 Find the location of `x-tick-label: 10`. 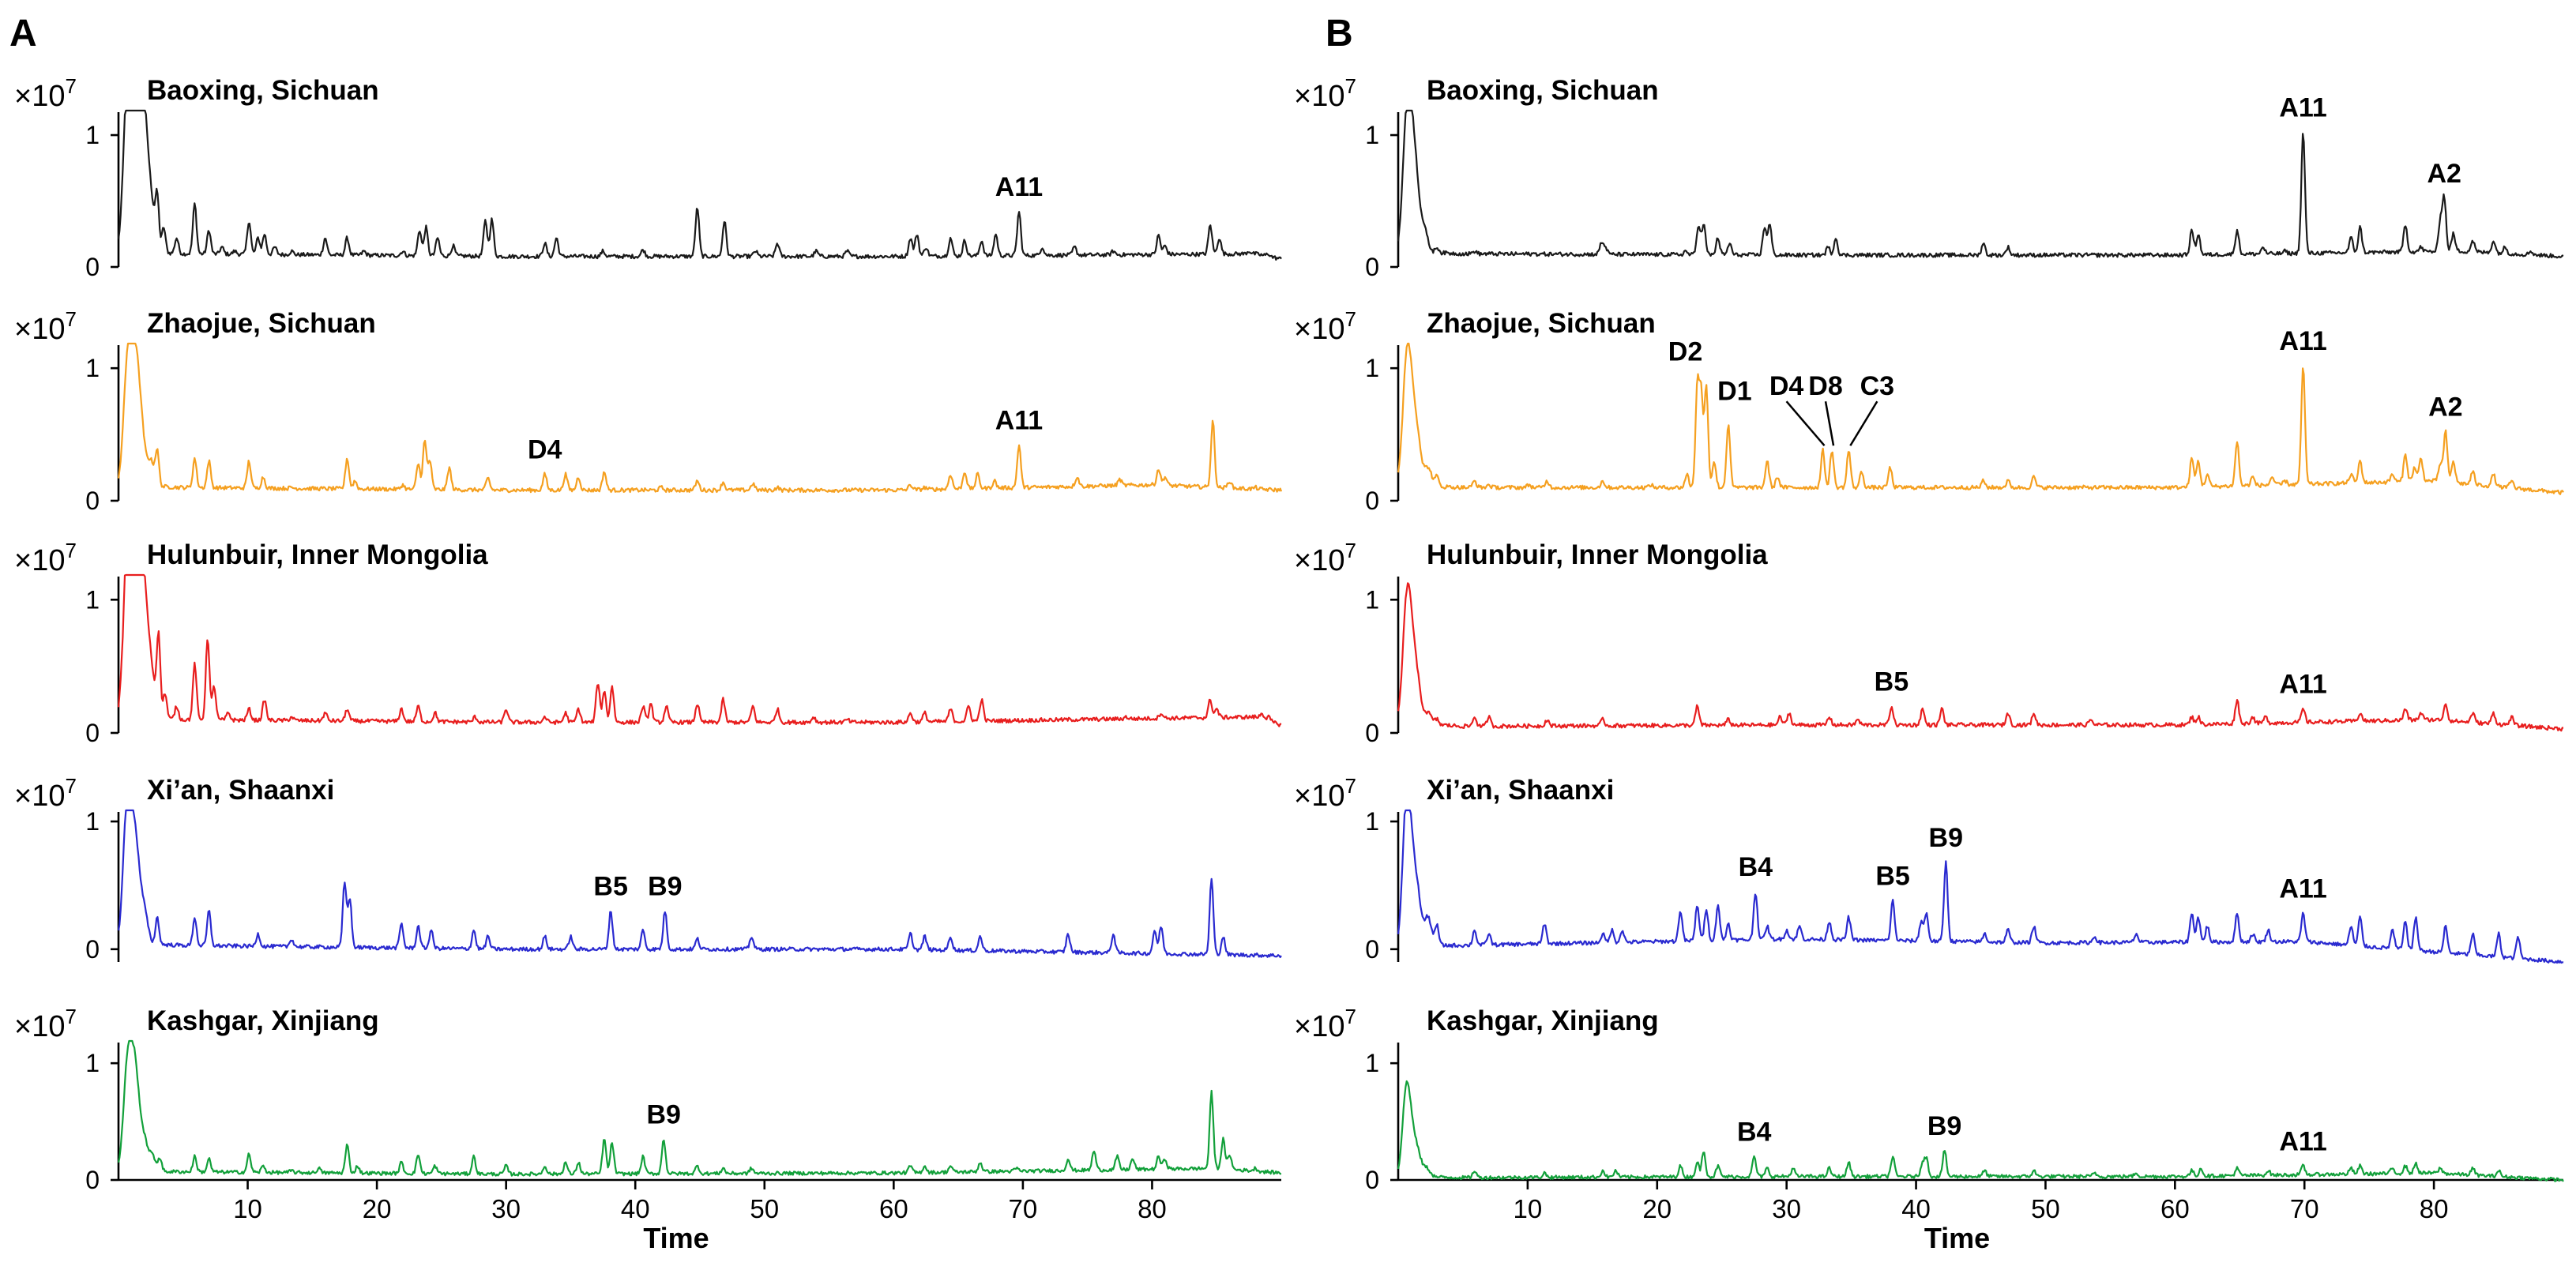

x-tick-label: 10 is located at coordinates (1528, 1208).